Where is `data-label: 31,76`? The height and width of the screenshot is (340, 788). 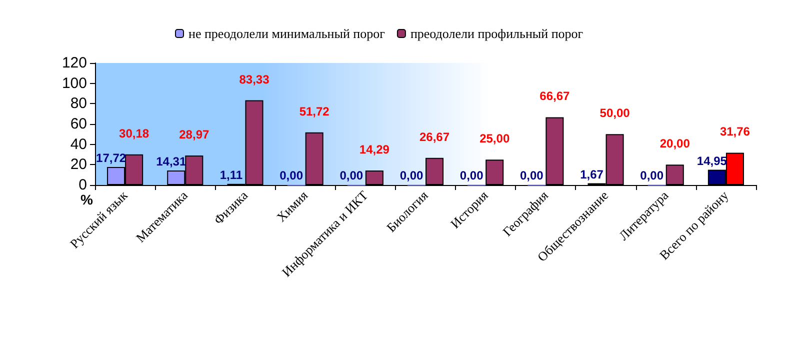 data-label: 31,76 is located at coordinates (735, 131).